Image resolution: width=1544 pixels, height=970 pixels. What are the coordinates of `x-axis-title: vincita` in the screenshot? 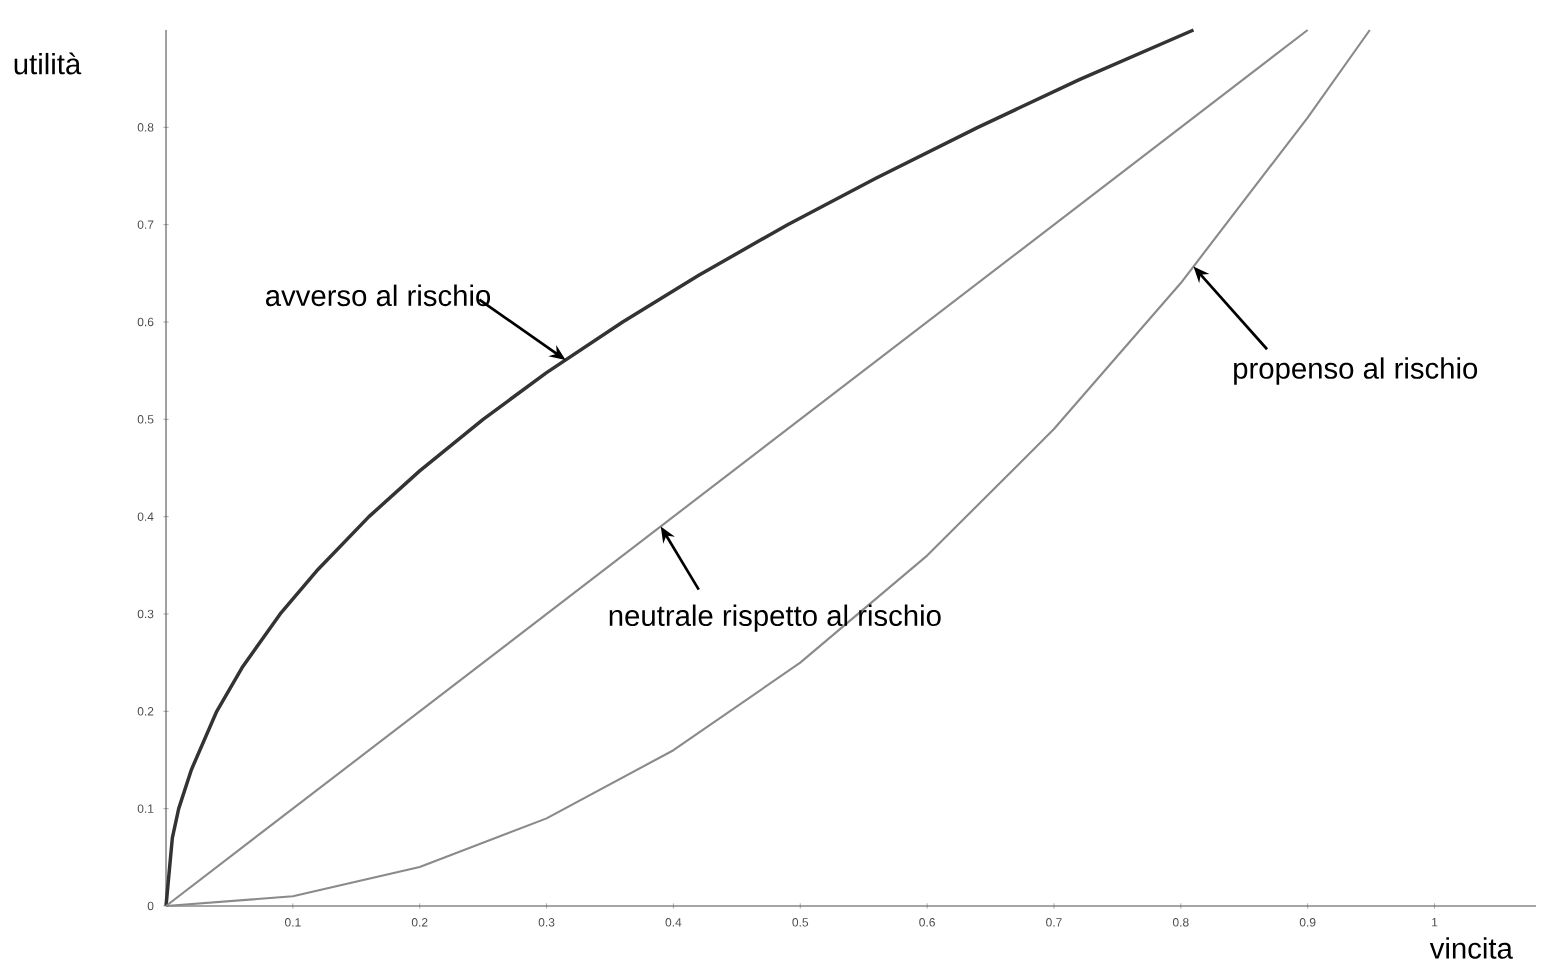 It's located at (1471, 948).